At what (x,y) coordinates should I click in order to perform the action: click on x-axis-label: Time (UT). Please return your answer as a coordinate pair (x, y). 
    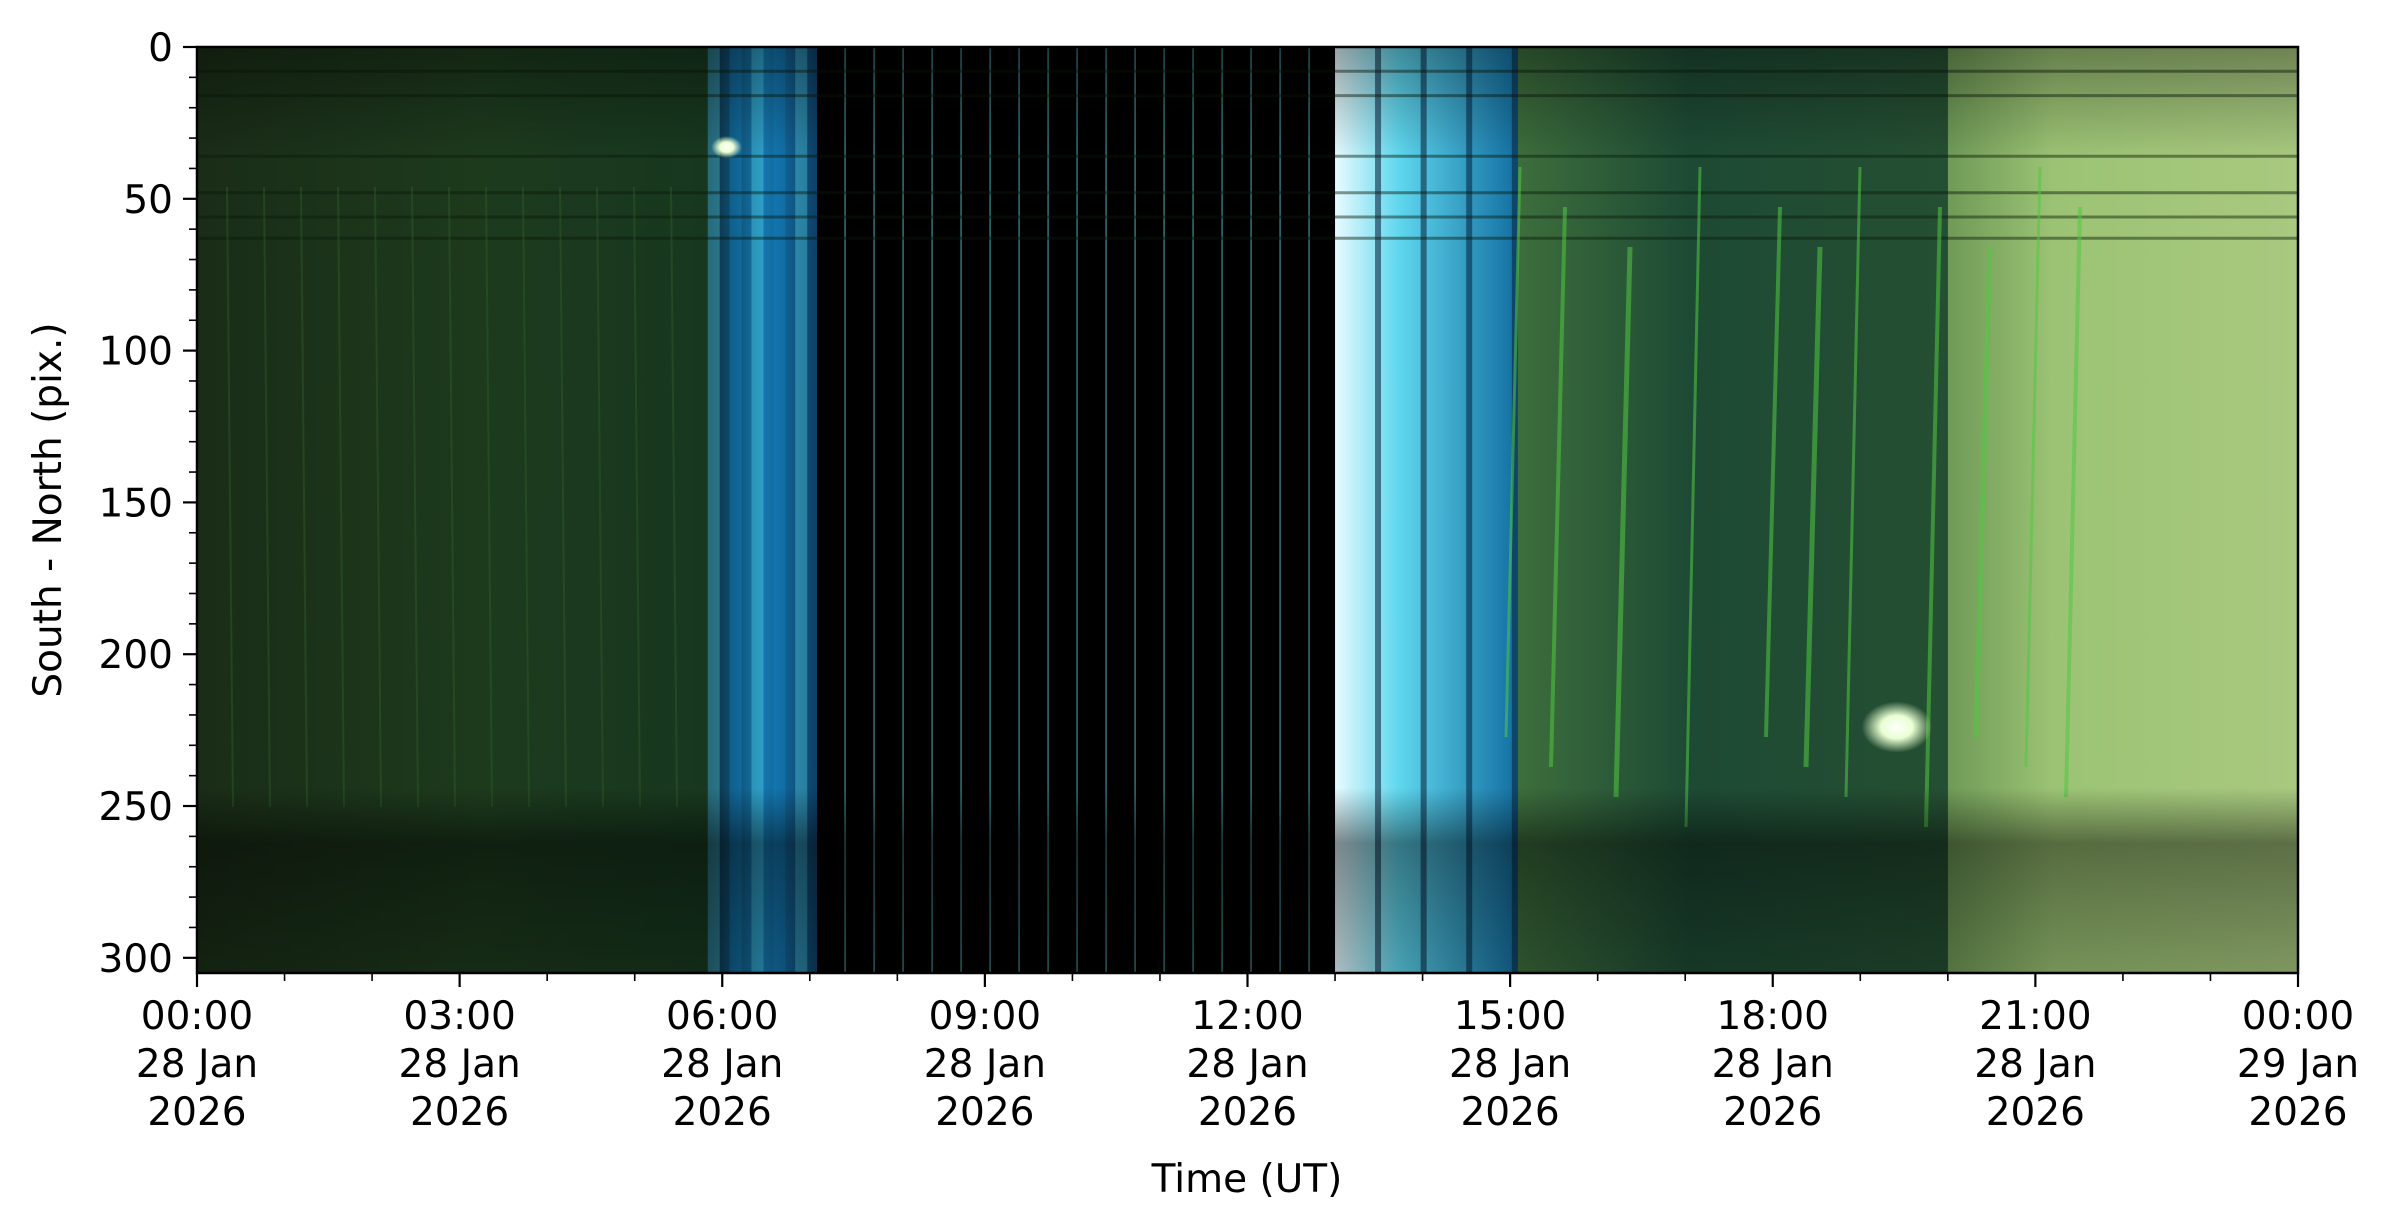
    Looking at the image, I should click on (1247, 1179).